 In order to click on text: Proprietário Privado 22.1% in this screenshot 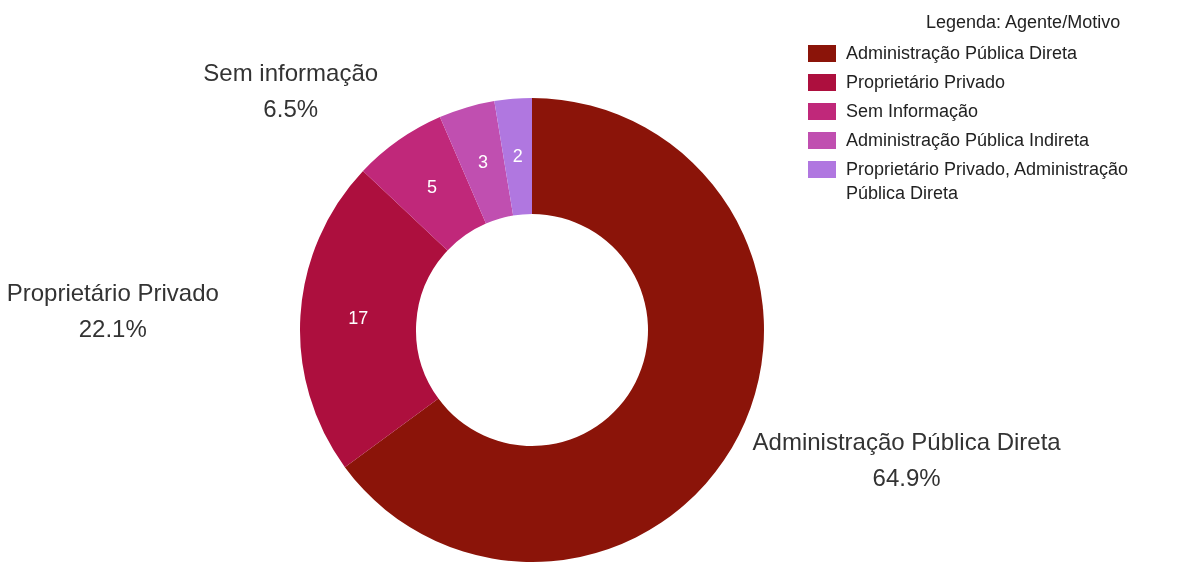, I will do `click(112, 310)`.